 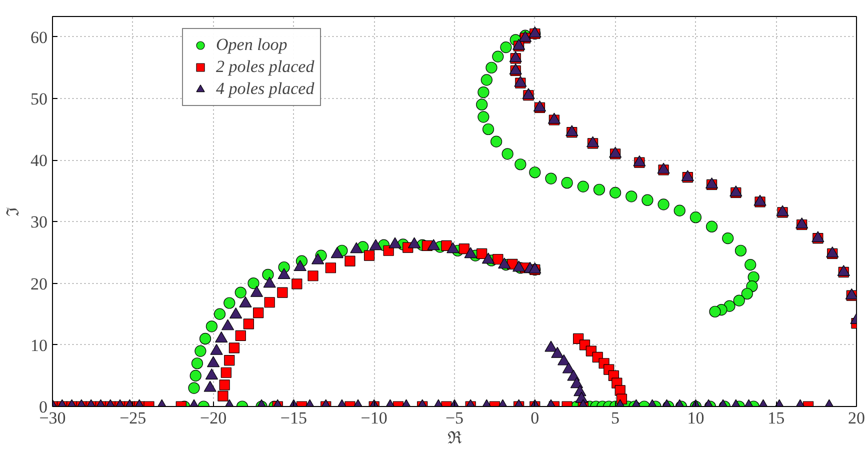 What do you see at coordinates (856, 418) in the screenshot?
I see `x-tick-label: 20` at bounding box center [856, 418].